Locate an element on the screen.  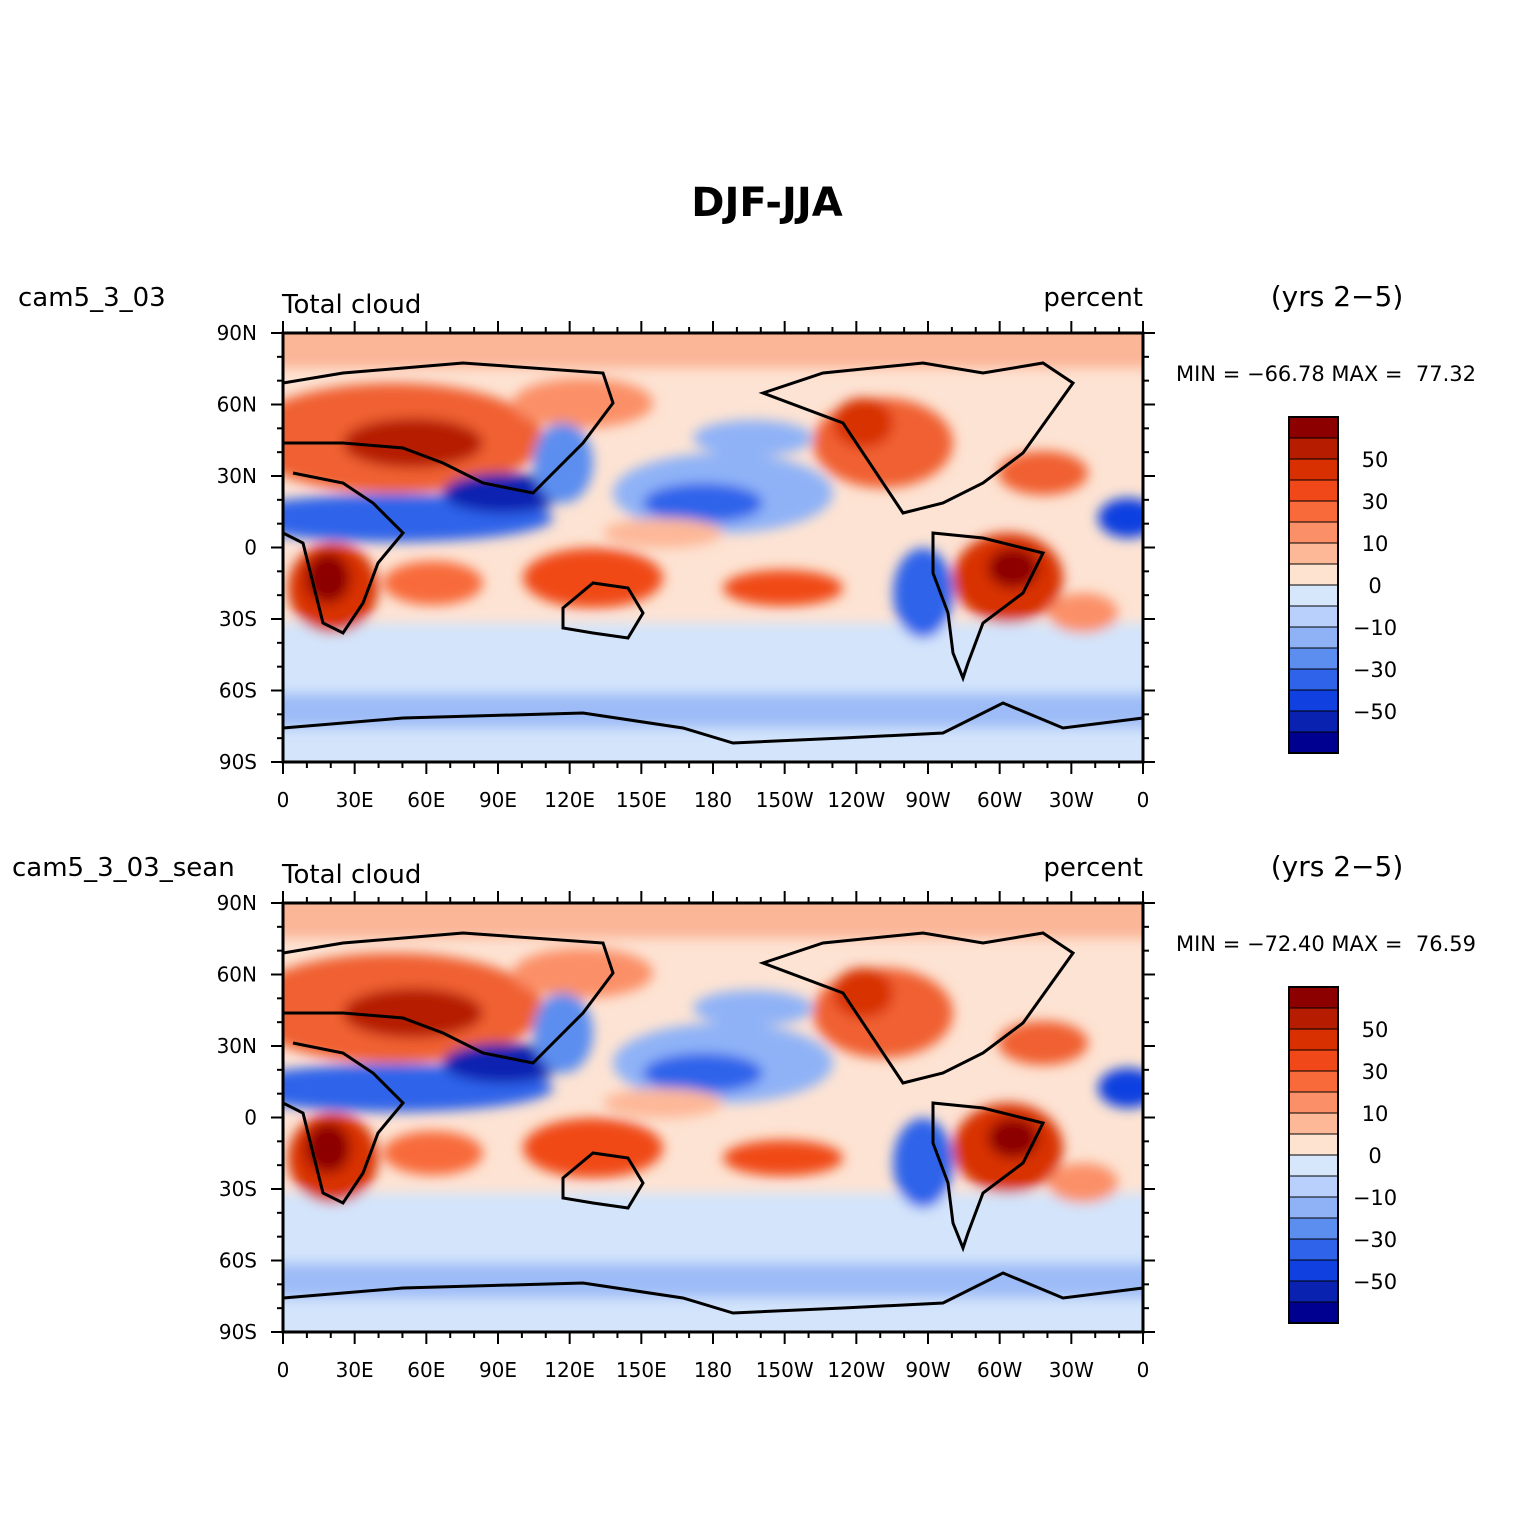
min-max: MIN = −66.78 MAX = 77.32 is located at coordinates (1326, 374).